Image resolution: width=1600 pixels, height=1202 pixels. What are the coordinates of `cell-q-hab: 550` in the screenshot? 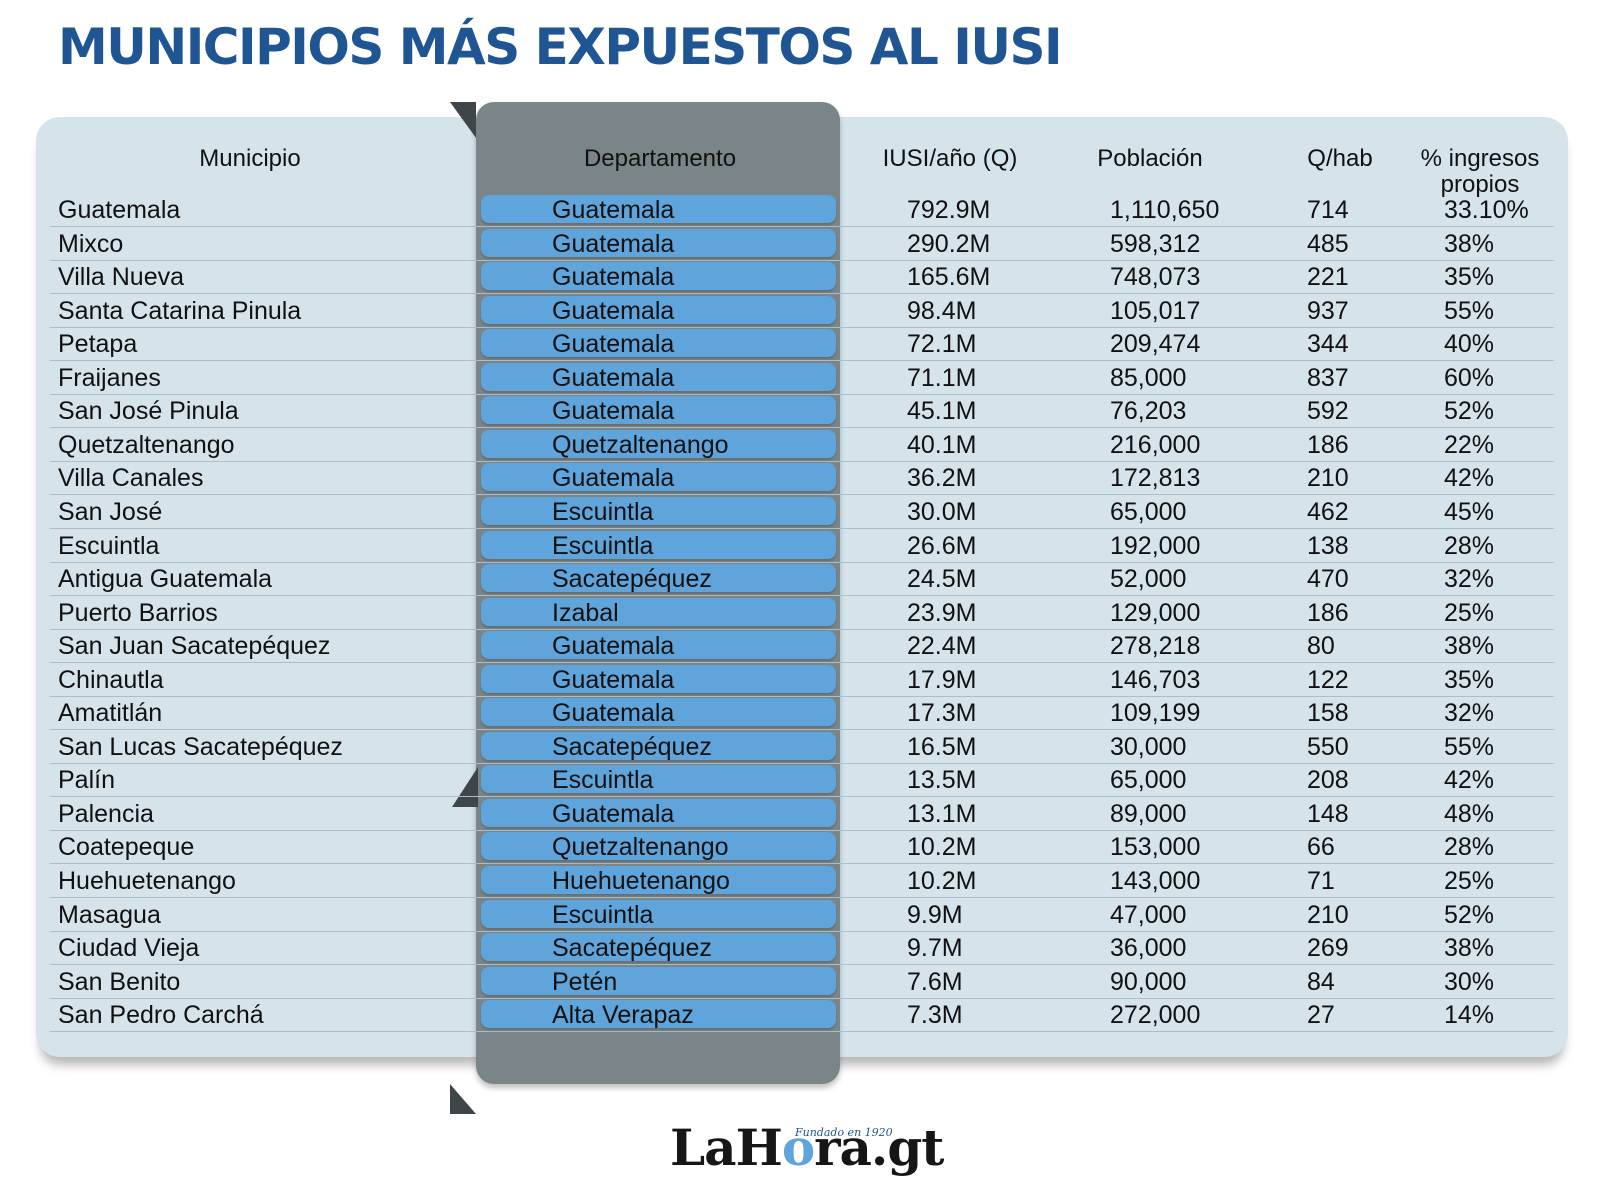 It's located at (1328, 746).